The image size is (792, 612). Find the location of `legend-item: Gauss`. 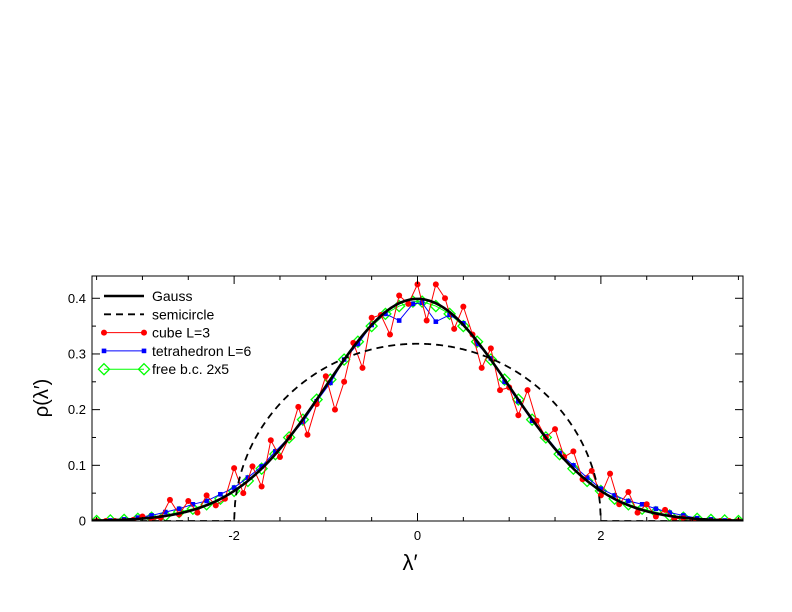

legend-item: Gauss is located at coordinates (148, 296).